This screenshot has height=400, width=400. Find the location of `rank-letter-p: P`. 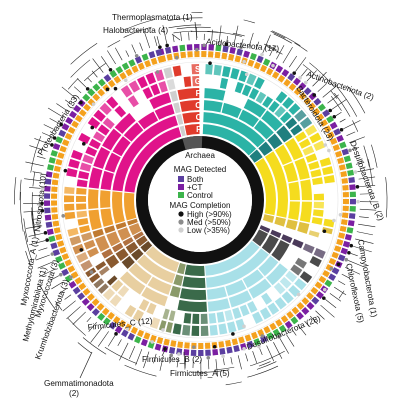

rank-letter-p: P is located at coordinates (199, 129).